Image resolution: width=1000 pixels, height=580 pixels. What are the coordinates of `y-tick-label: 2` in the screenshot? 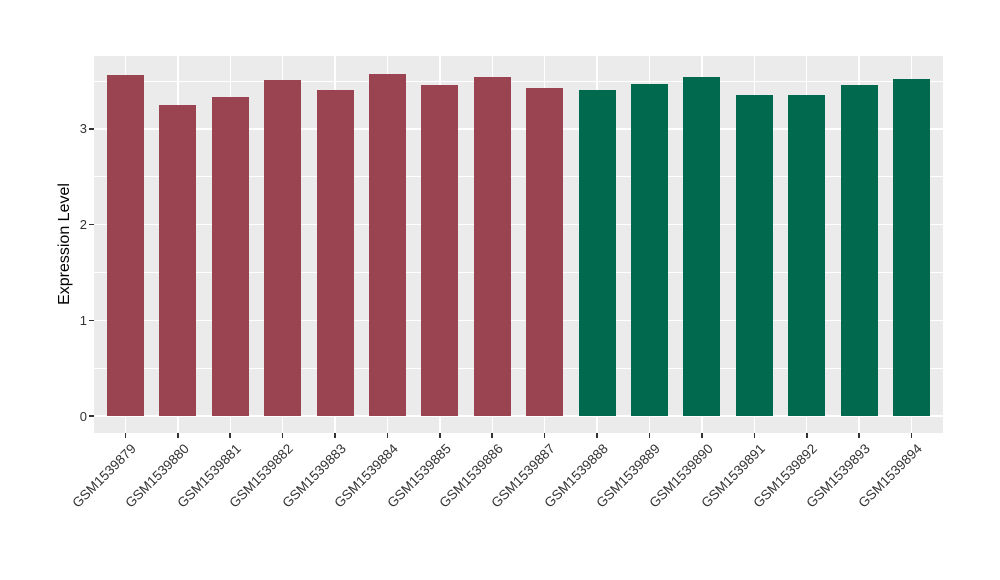 It's located at (83, 225).